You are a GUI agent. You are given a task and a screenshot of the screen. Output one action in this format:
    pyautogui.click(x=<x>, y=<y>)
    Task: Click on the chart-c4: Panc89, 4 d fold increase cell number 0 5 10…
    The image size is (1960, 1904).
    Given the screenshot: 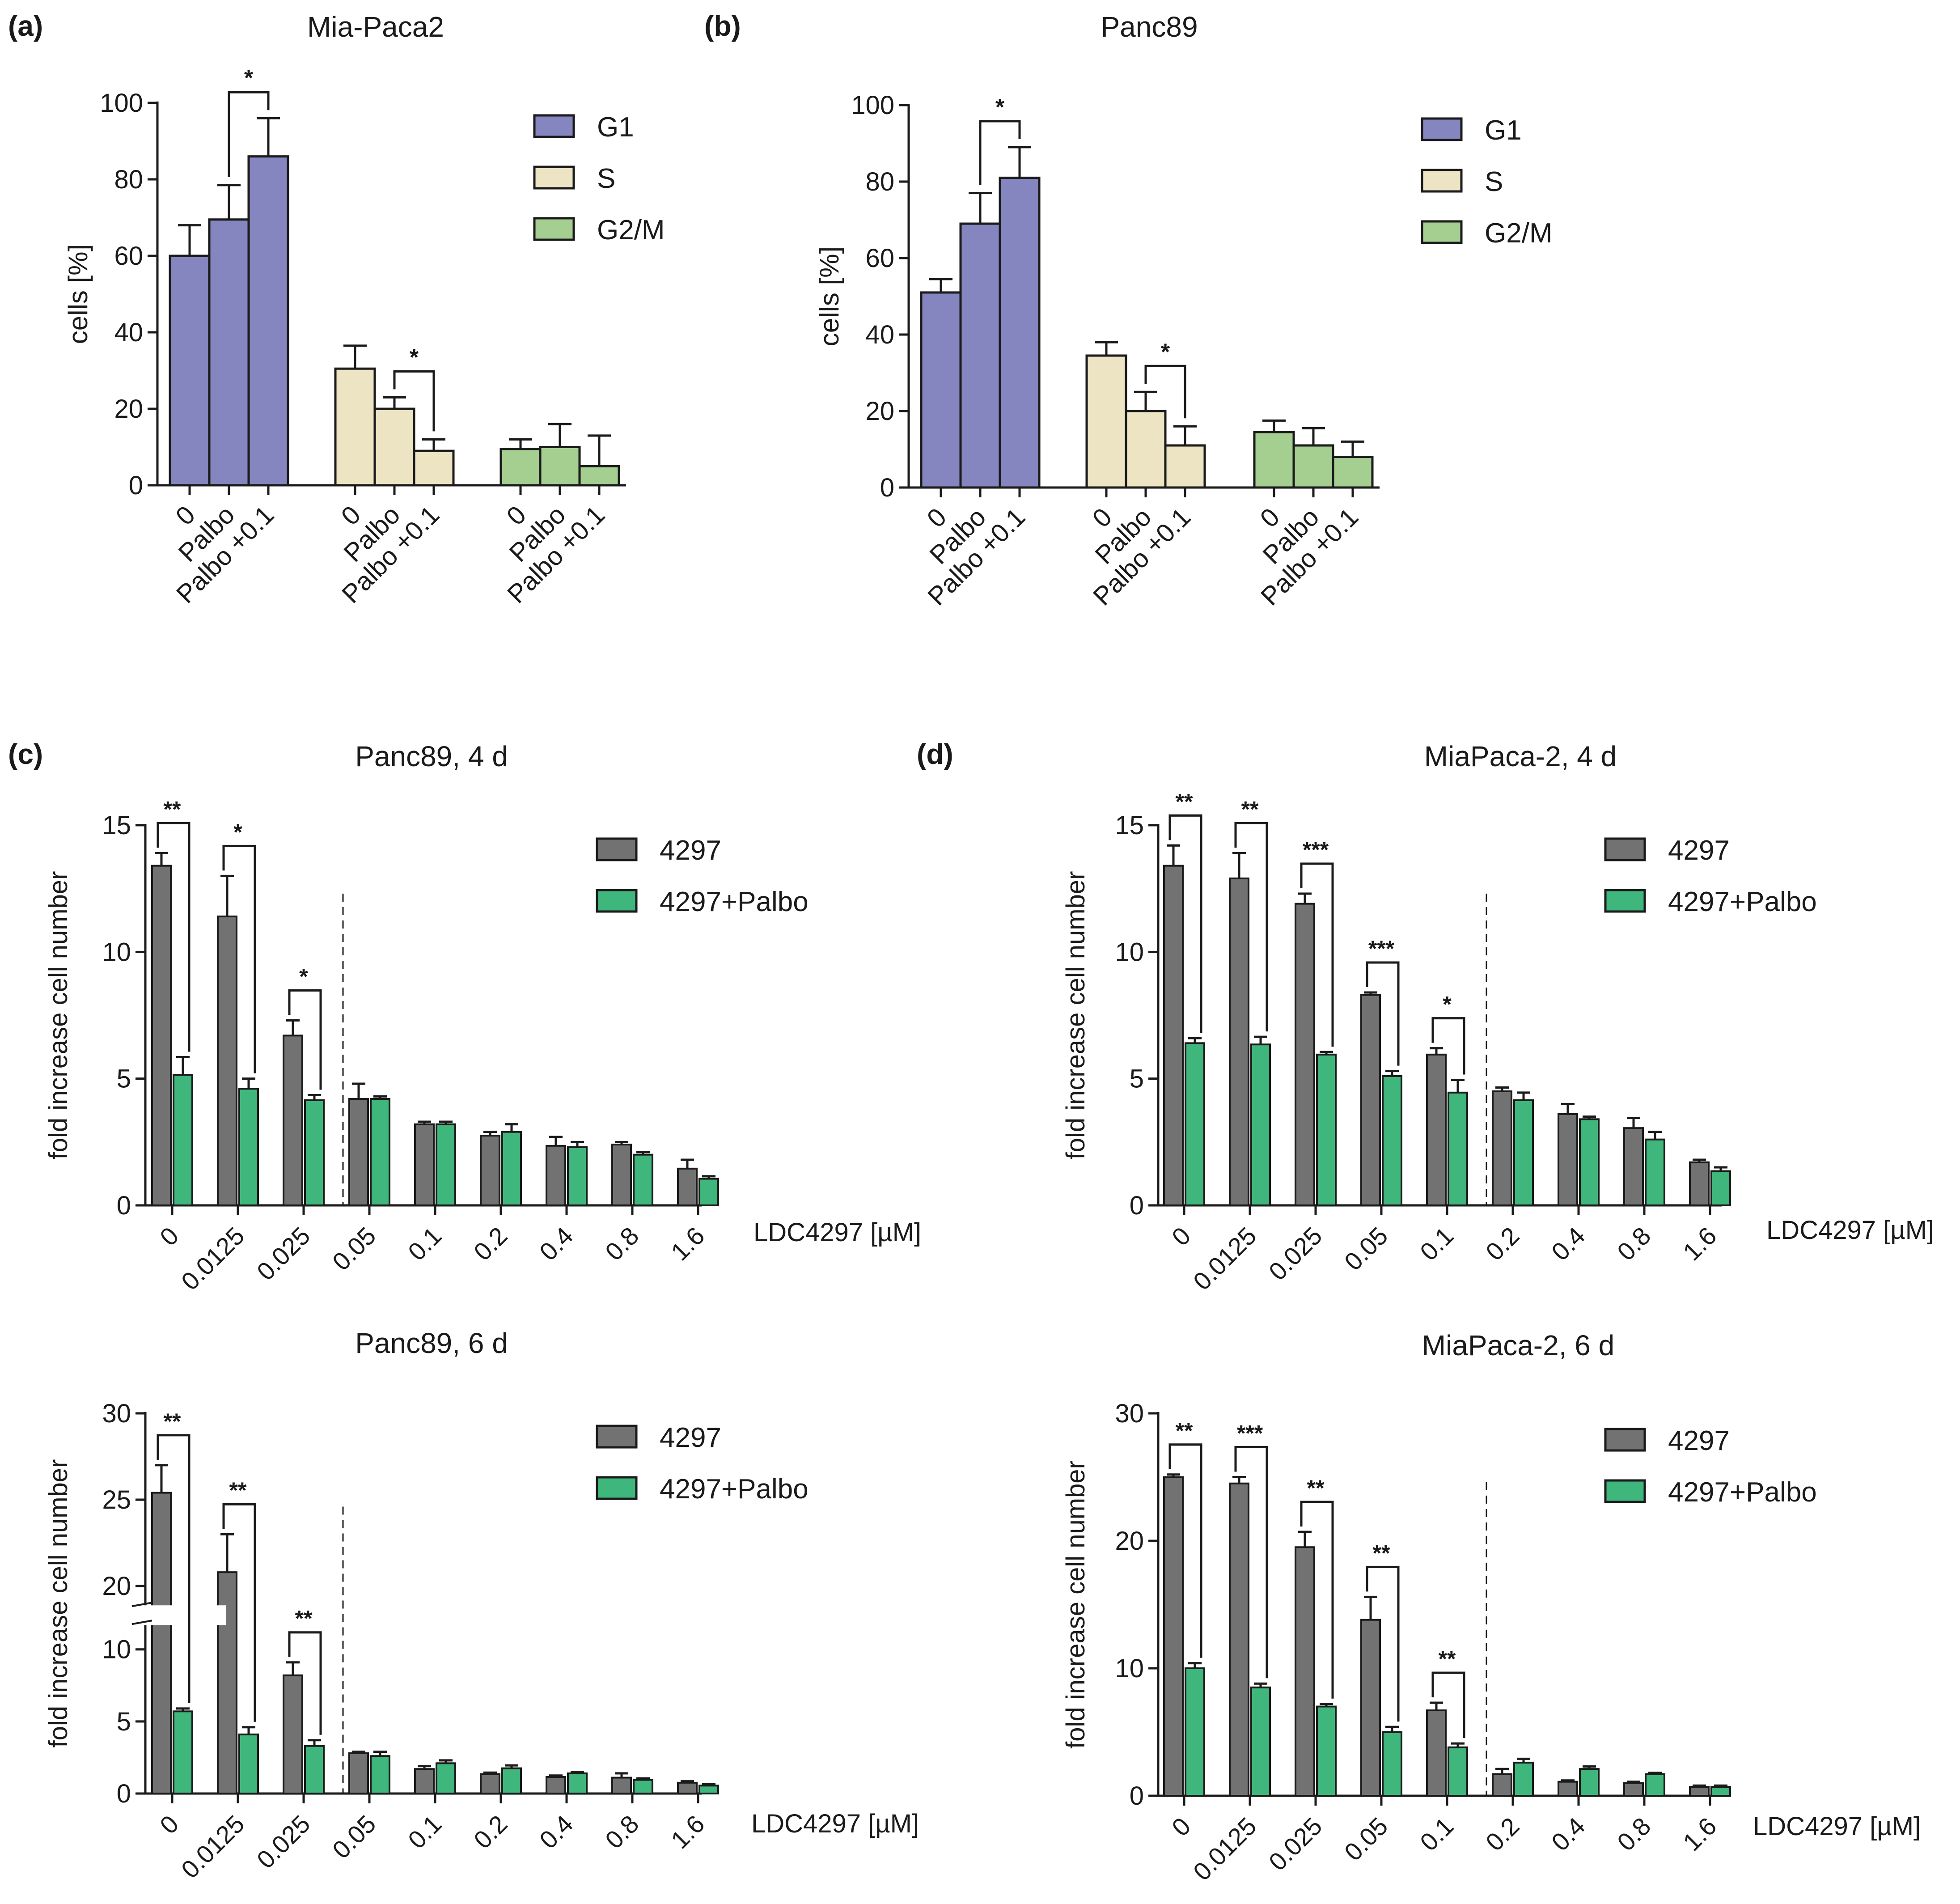 What is the action you would take?
    pyautogui.click(x=482, y=1018)
    